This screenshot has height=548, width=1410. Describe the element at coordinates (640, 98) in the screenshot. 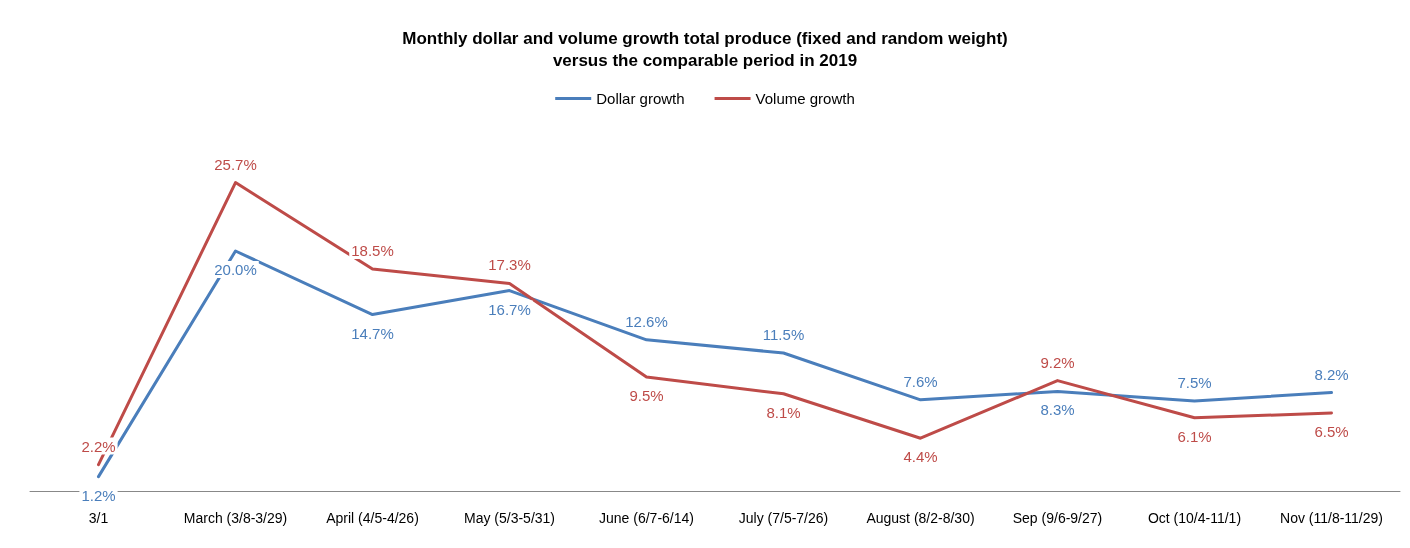

I see `legend-label: Dollar growth` at that location.